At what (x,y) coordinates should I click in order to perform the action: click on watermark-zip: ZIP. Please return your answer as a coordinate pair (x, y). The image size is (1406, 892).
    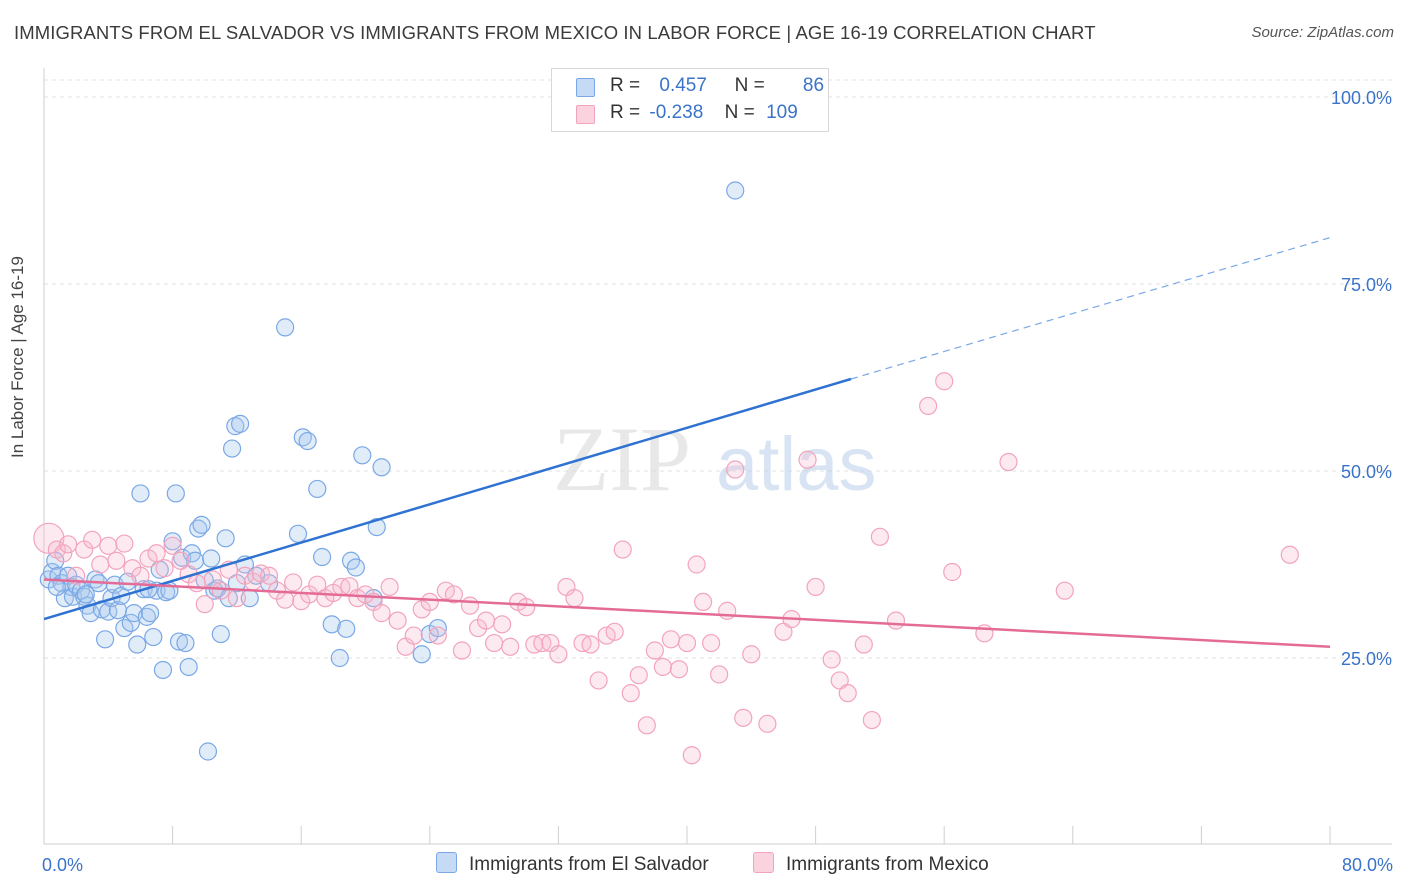
    Looking at the image, I should click on (622, 459).